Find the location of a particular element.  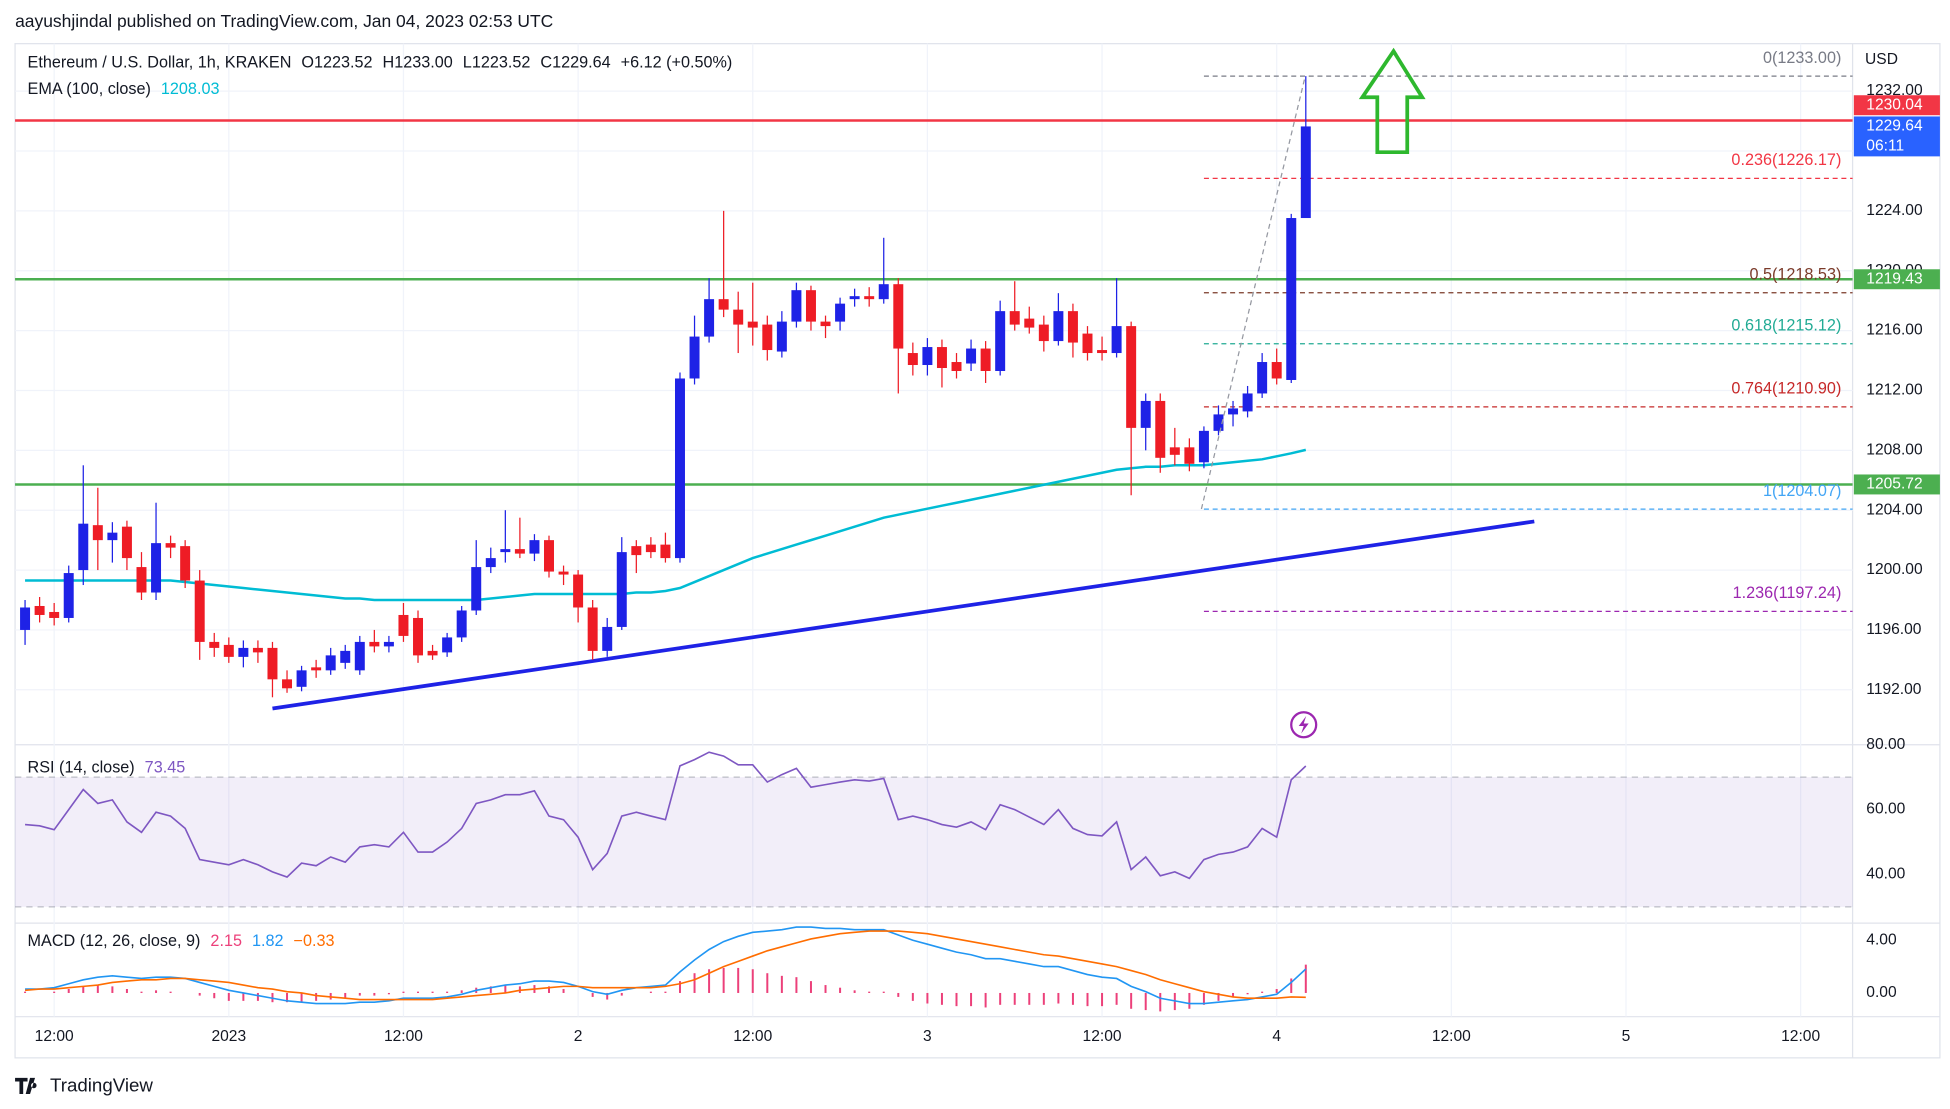

price-badge-label: 1219.43 is located at coordinates (1894, 278).